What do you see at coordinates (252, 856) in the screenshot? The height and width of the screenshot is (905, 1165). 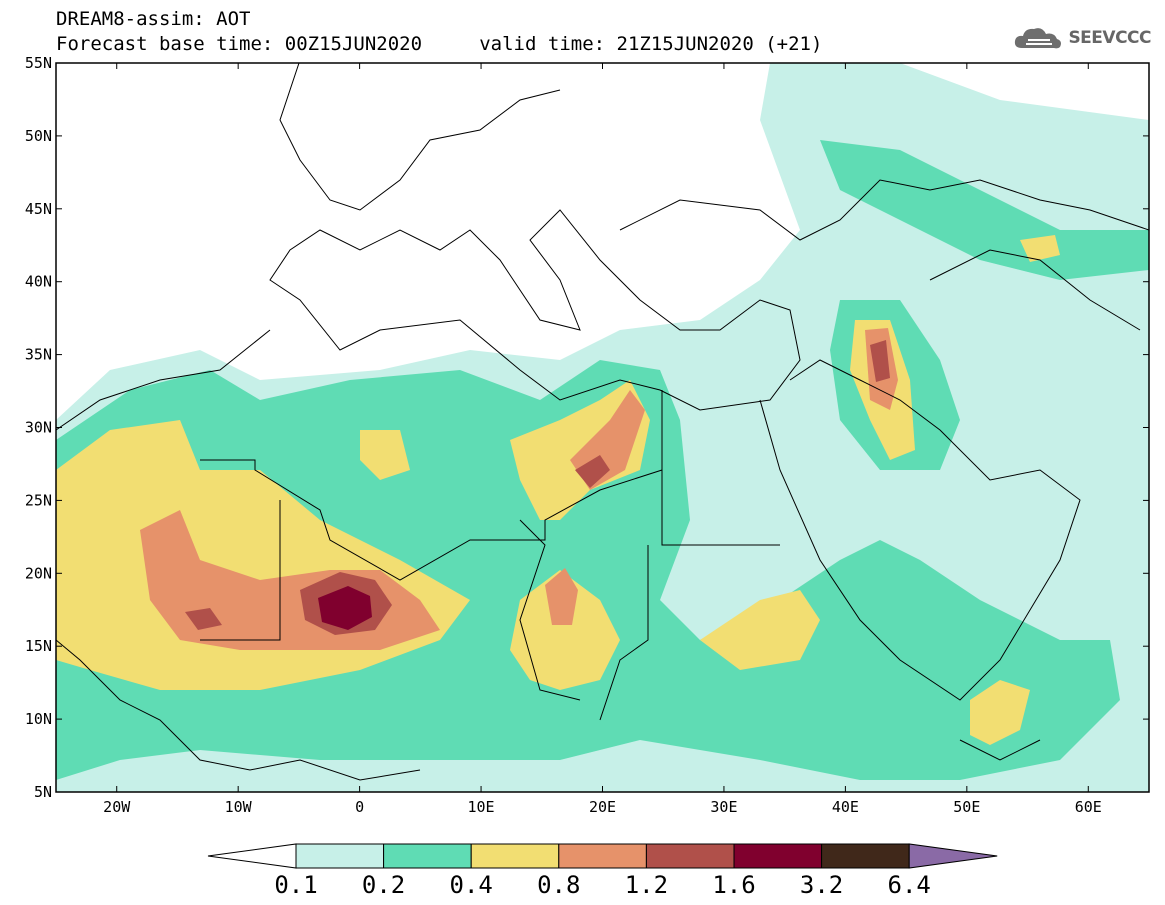 I see `colorbar-low-arrow` at bounding box center [252, 856].